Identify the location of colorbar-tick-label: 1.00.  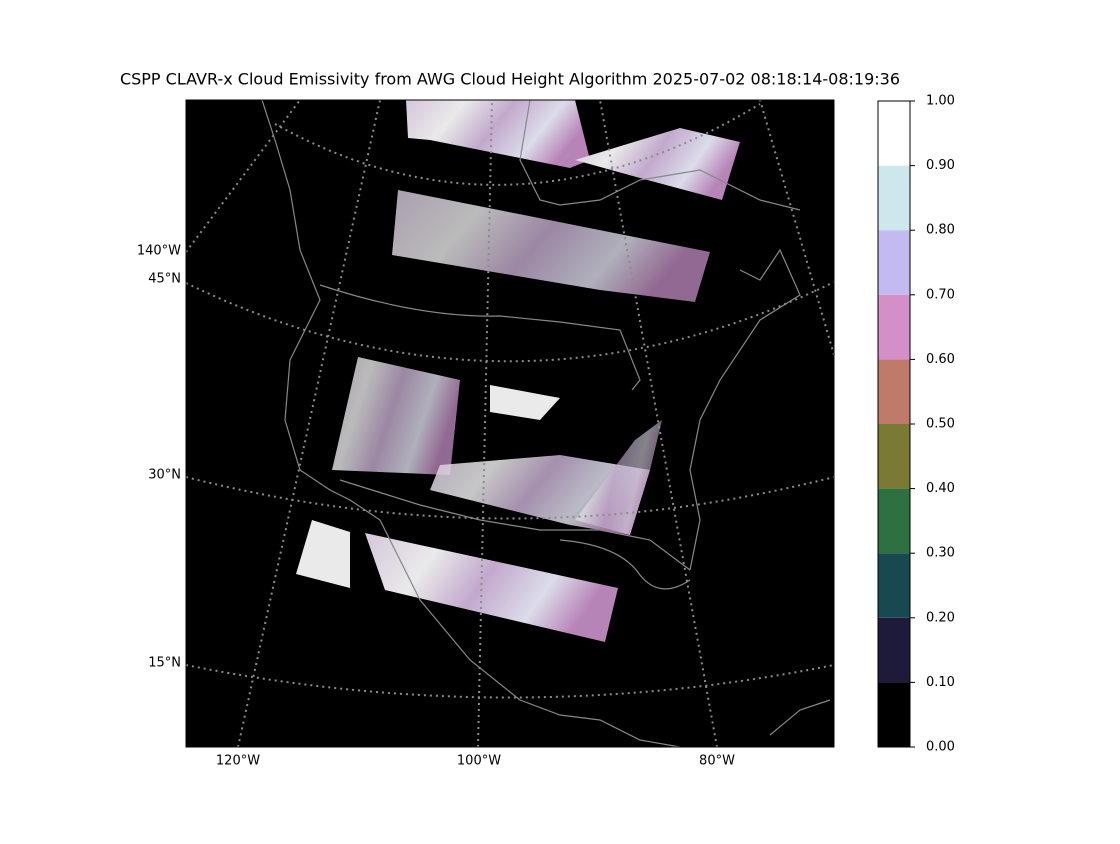
(940, 101).